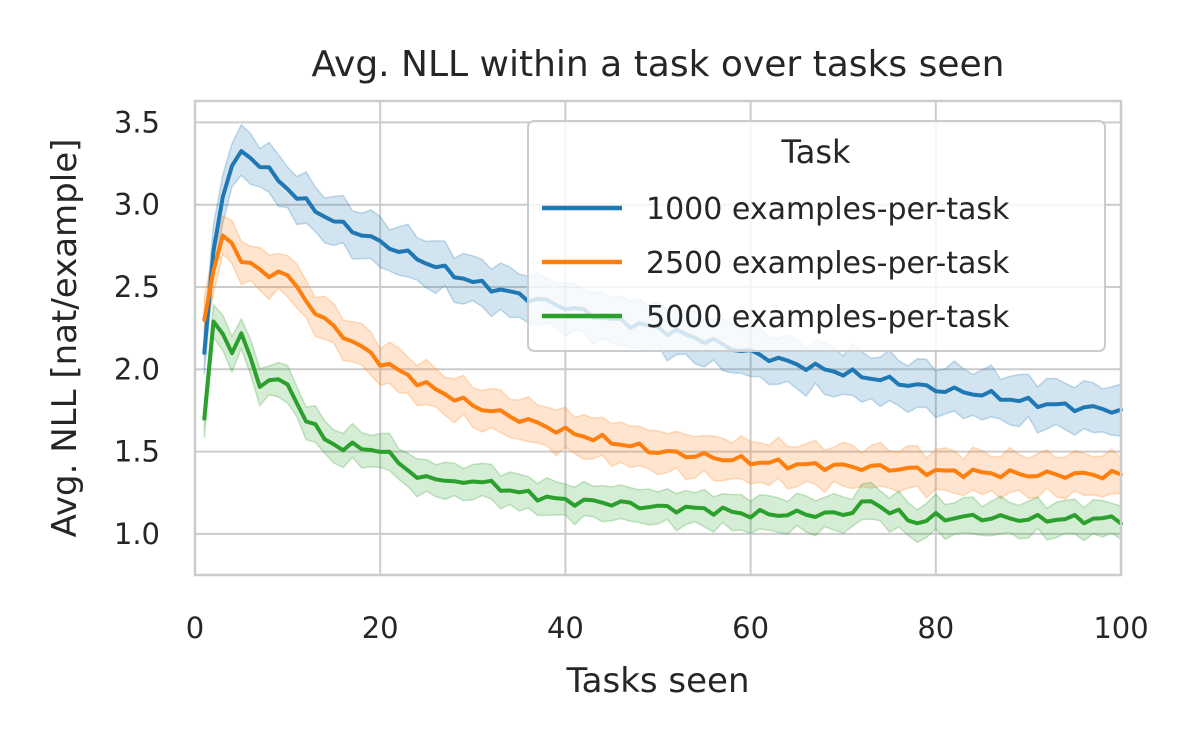  I want to click on x-tick-label: 80, so click(935, 628).